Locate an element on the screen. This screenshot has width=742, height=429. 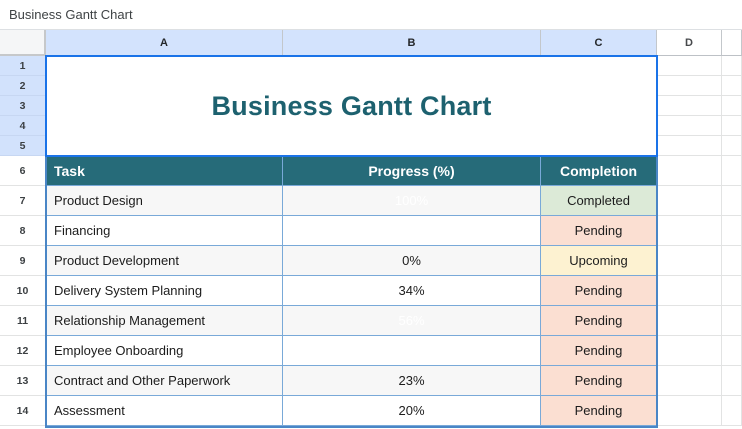
row-header-8: 8 is located at coordinates (23, 231).